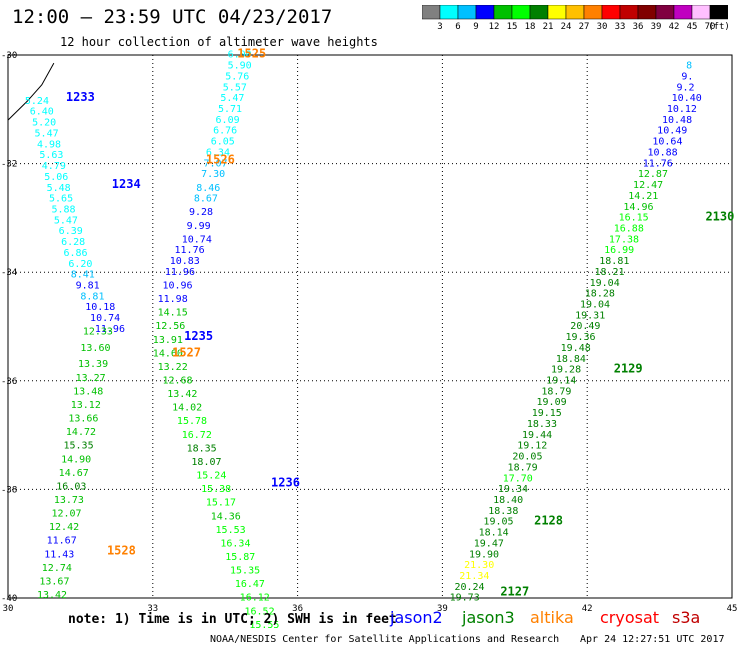 Image resolution: width=740 pixels, height=650 pixels. I want to click on swh-observation: 13.27, so click(91, 378).